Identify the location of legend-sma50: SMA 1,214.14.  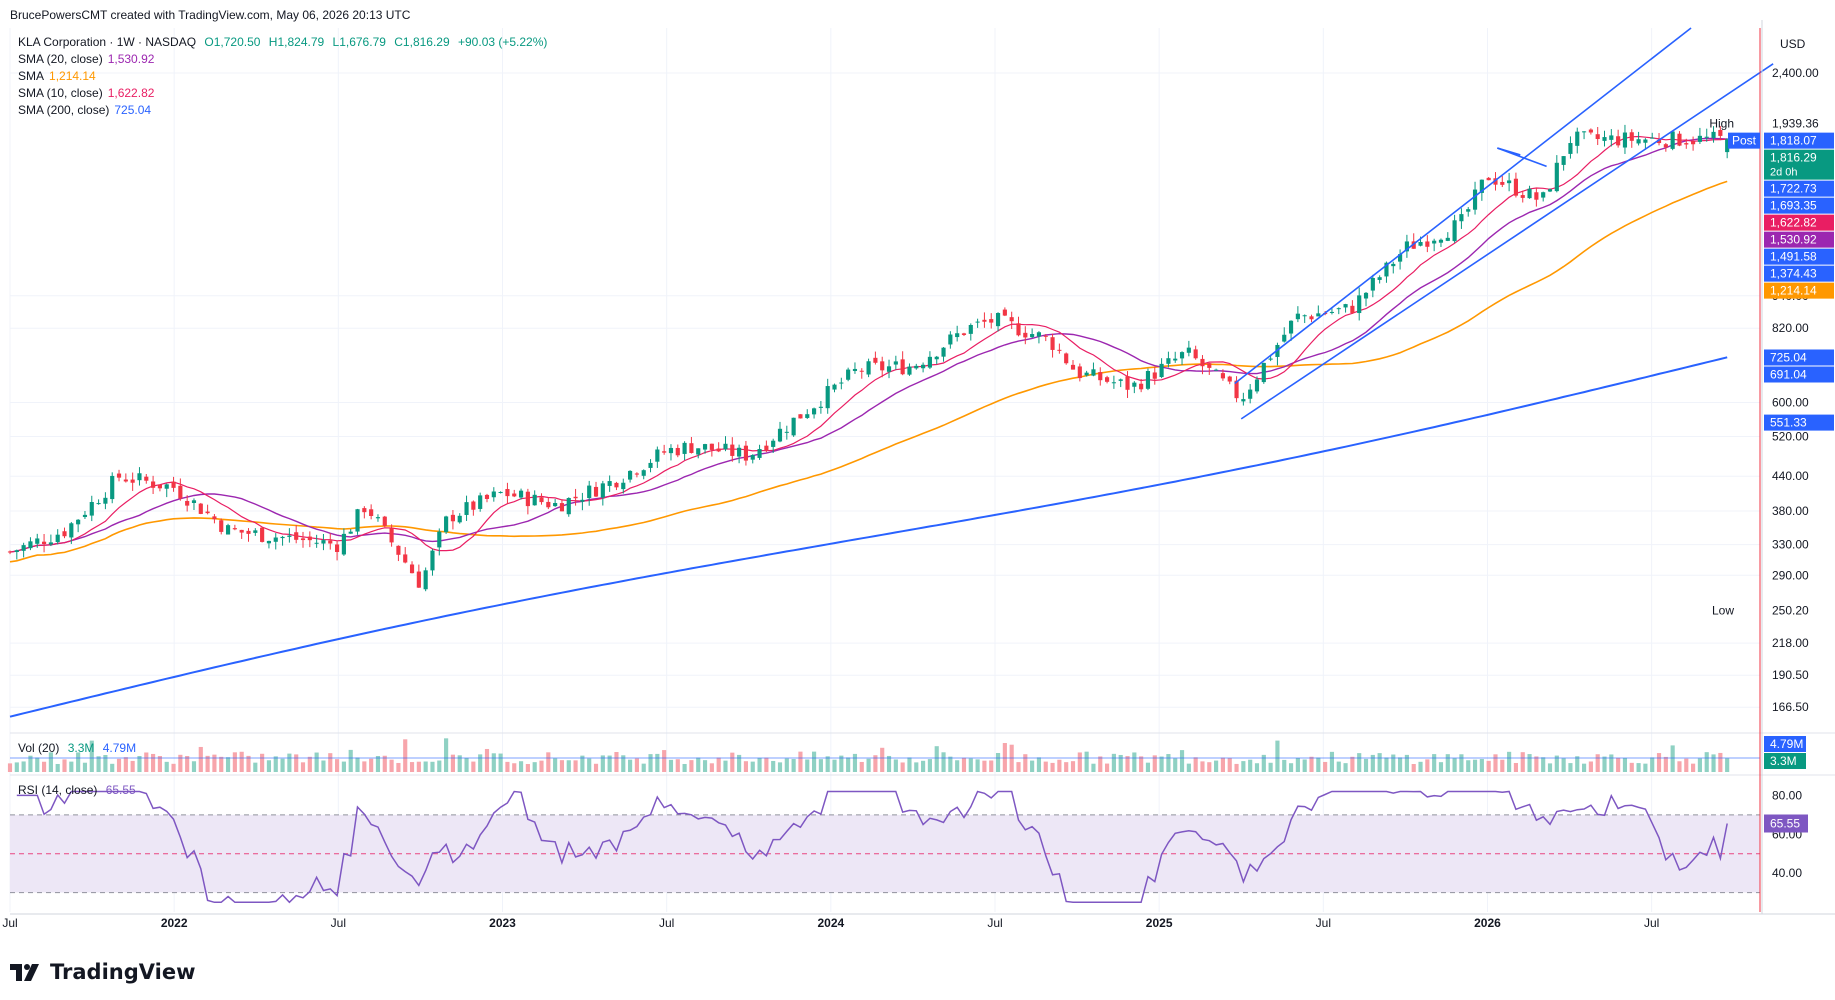
(282, 76).